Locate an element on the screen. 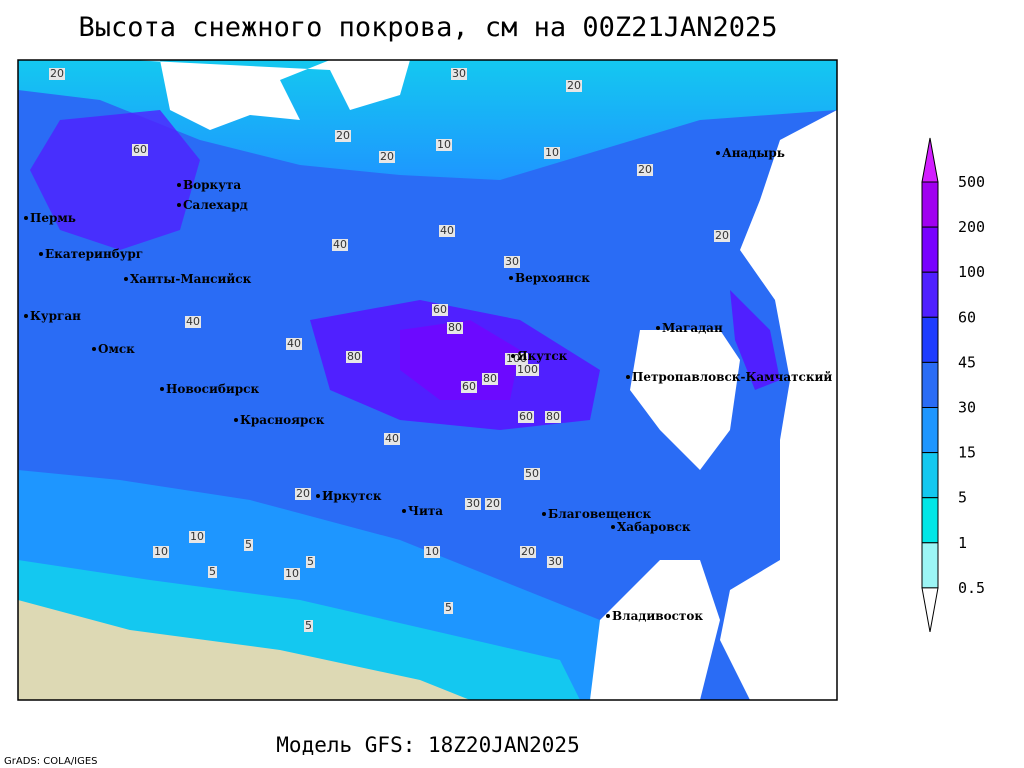 The height and width of the screenshot is (768, 1024). colorbar-label: 45 is located at coordinates (967, 362).